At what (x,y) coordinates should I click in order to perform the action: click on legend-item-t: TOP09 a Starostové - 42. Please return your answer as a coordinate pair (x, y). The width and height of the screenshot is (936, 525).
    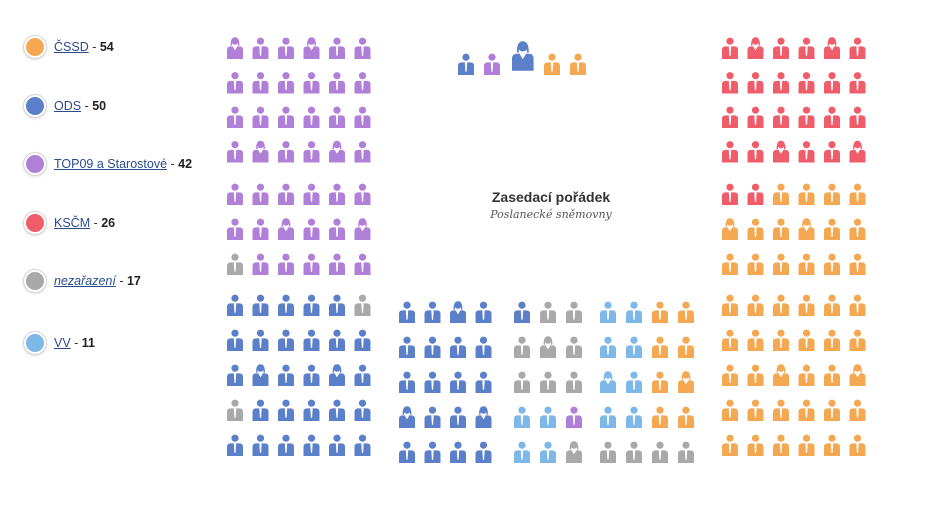
    Looking at the image, I should click on (108, 164).